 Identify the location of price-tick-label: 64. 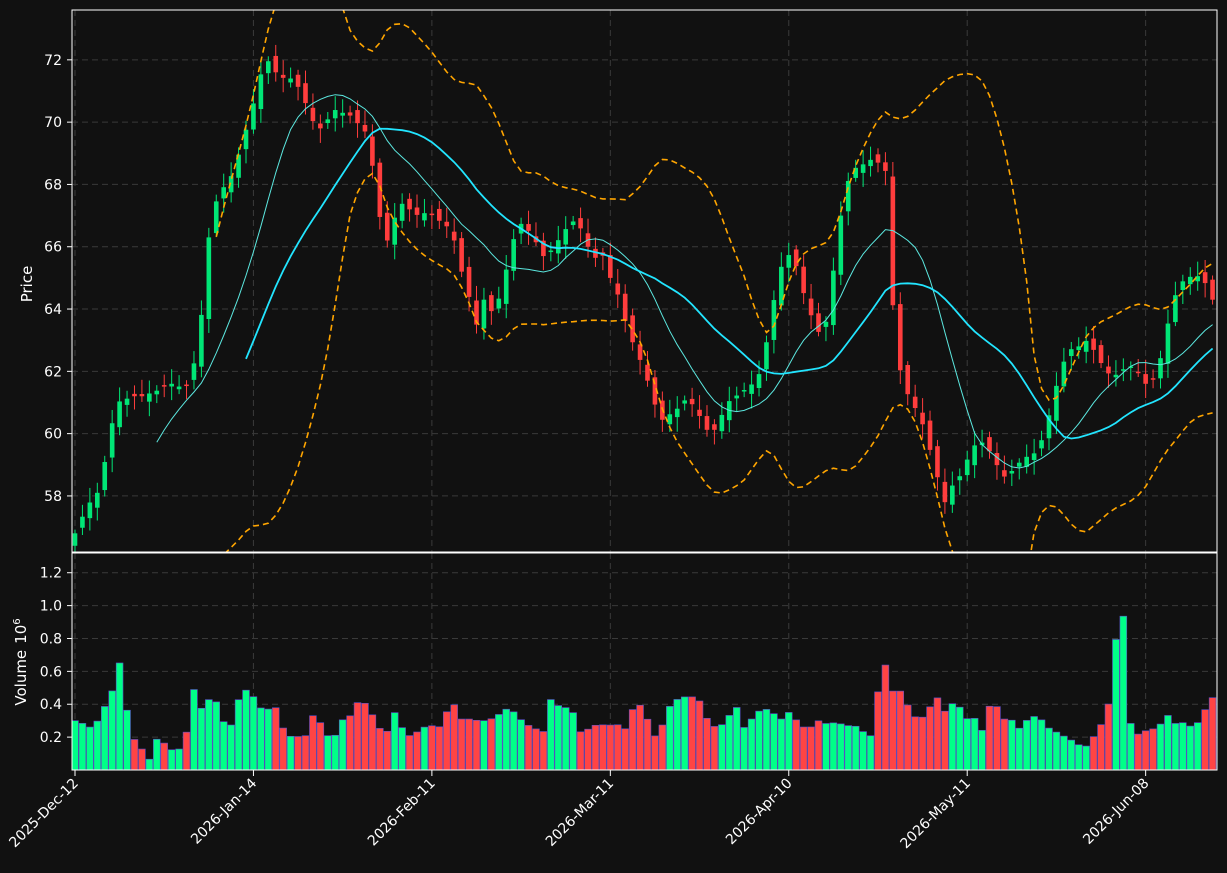
(53, 310).